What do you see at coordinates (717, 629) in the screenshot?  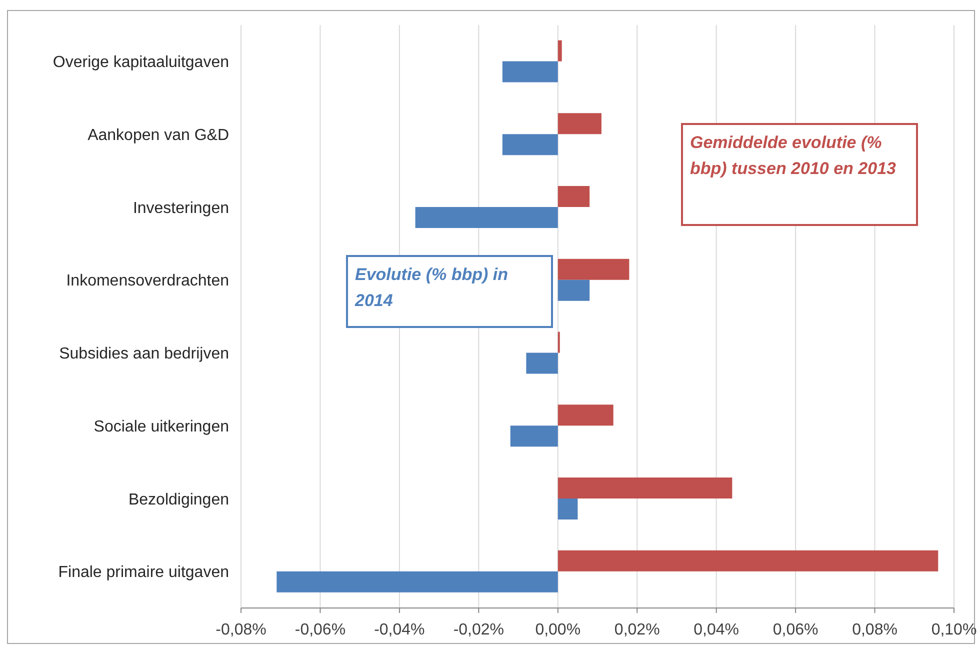 I see `x-tick-label: 0,04%` at bounding box center [717, 629].